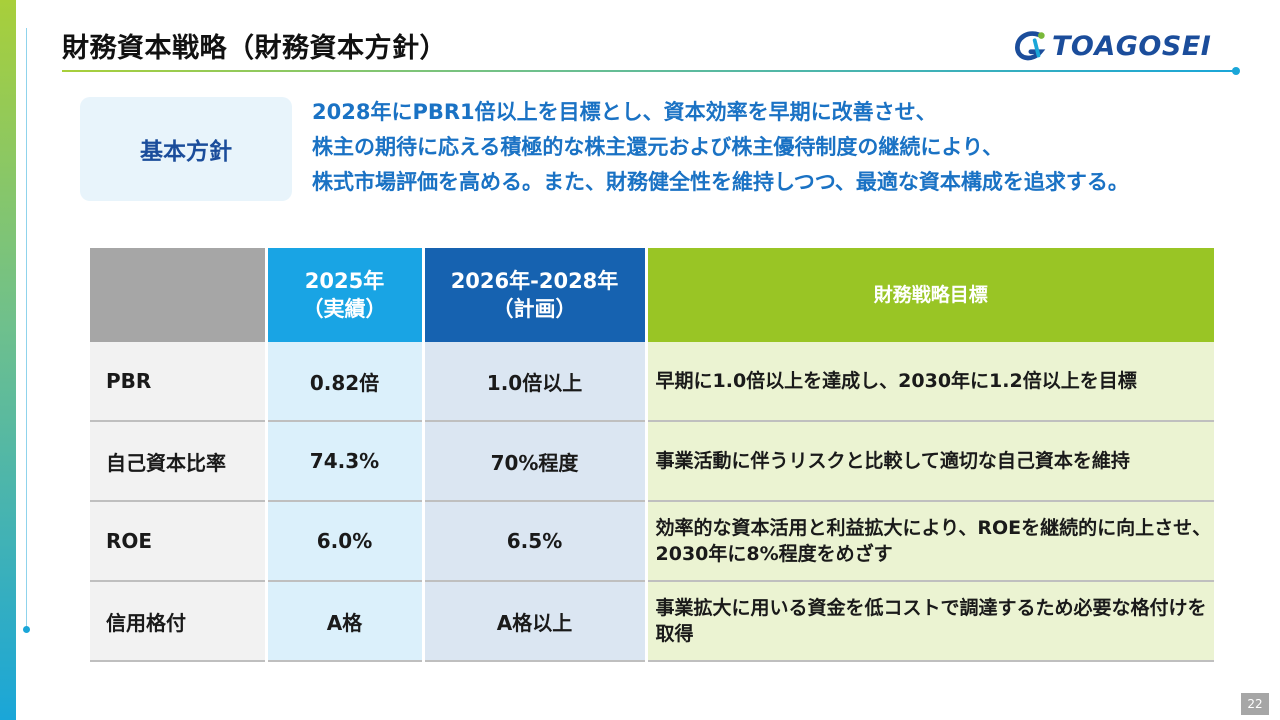 This screenshot has width=1280, height=720. Describe the element at coordinates (254, 48) in the screenshot. I see `page-title: 財務資本戦略（財務資本方針）` at that location.